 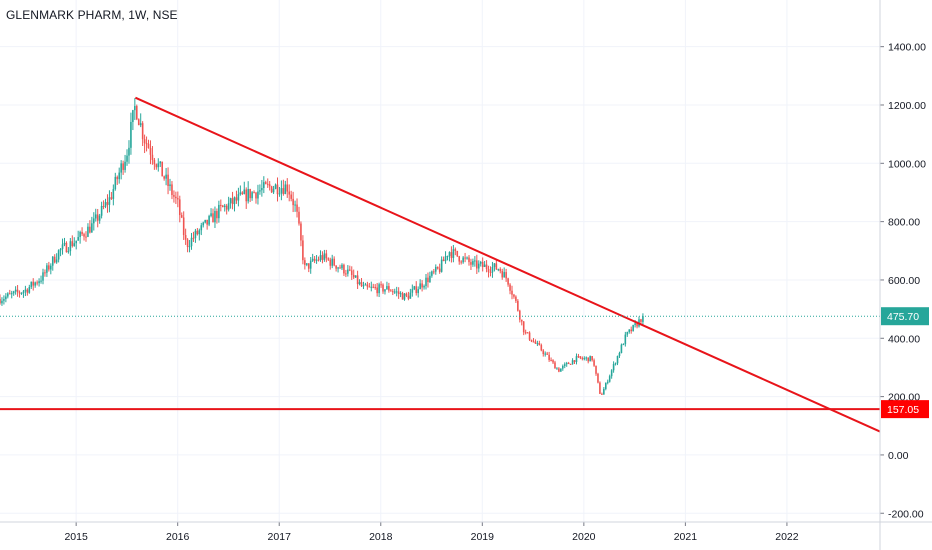 I want to click on support-badge-label: 157.05, so click(x=903, y=410).